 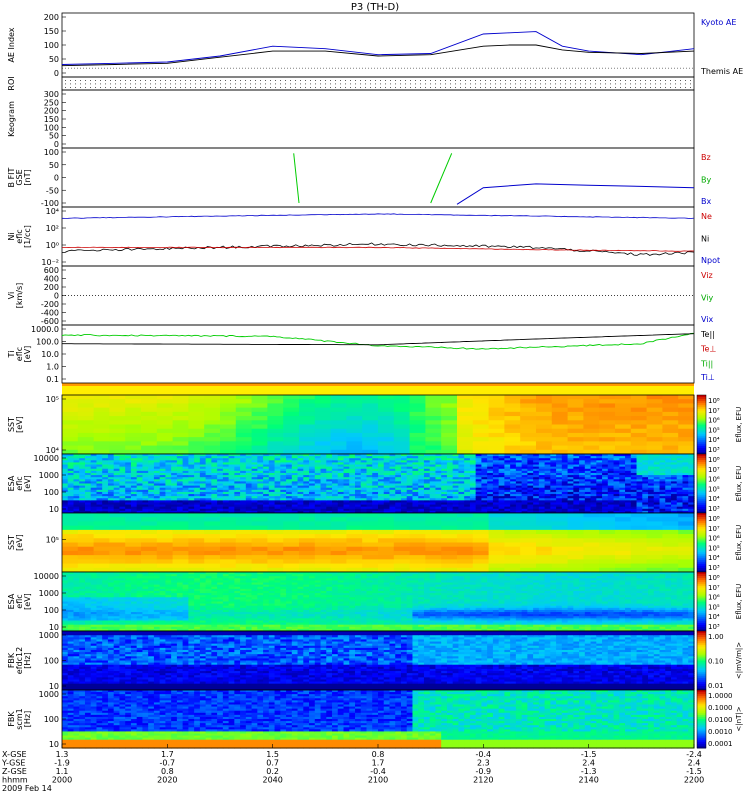 What do you see at coordinates (716, 686) in the screenshot?
I see `colorbar-tick: 0.01` at bounding box center [716, 686].